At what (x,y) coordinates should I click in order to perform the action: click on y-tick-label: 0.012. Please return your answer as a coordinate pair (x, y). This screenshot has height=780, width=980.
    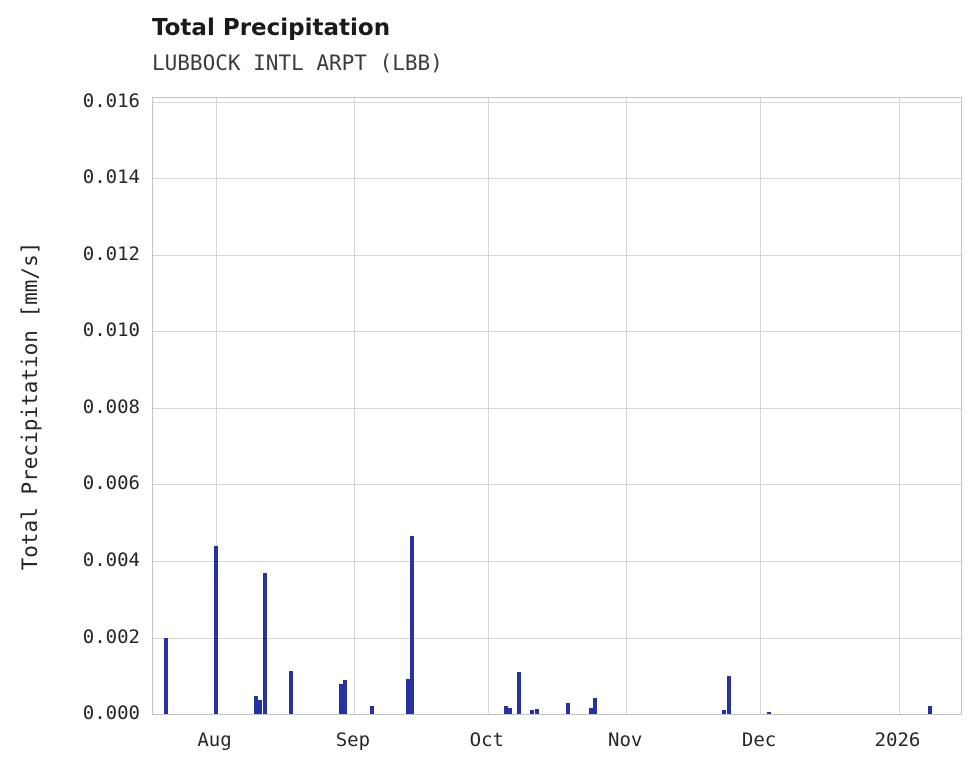
    Looking at the image, I should click on (111, 253).